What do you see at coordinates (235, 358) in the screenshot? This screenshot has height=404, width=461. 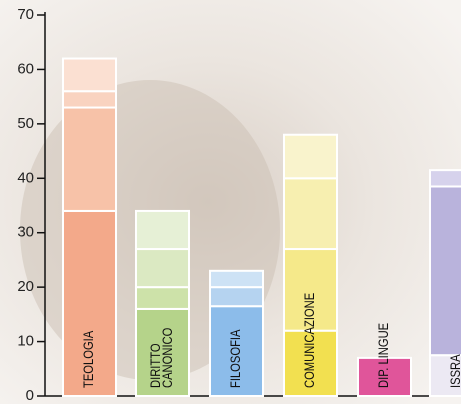 I see `bar-label: FILOSOFIA` at bounding box center [235, 358].